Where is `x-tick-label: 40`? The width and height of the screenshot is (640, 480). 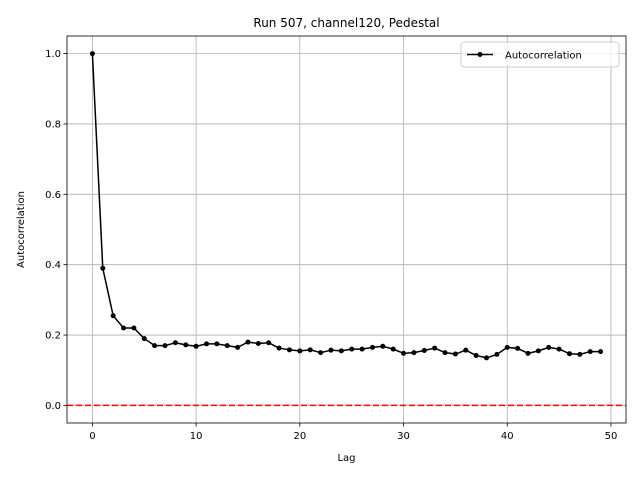 x-tick-label: 40 is located at coordinates (507, 436).